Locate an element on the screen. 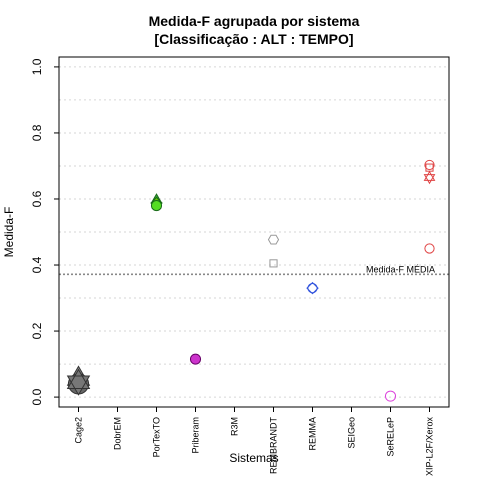  x-axis-label: Sistemas is located at coordinates (253, 458).